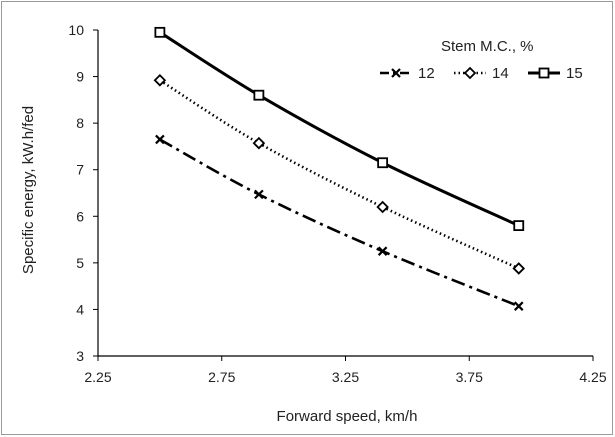  What do you see at coordinates (80, 263) in the screenshot?
I see `y-tick-label: 5` at bounding box center [80, 263].